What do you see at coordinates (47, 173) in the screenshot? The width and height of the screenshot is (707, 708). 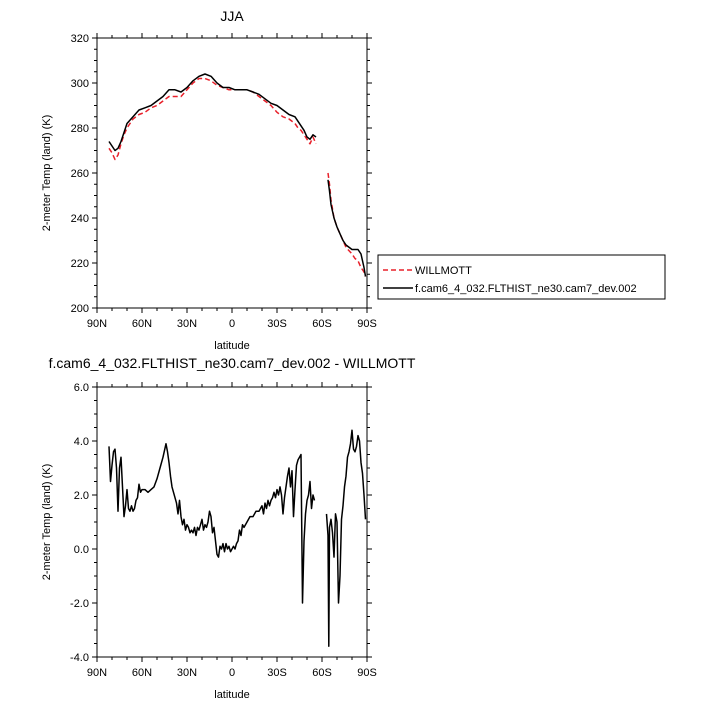 I see `top-ylabel: 2-meter Temp (land) (K)` at bounding box center [47, 173].